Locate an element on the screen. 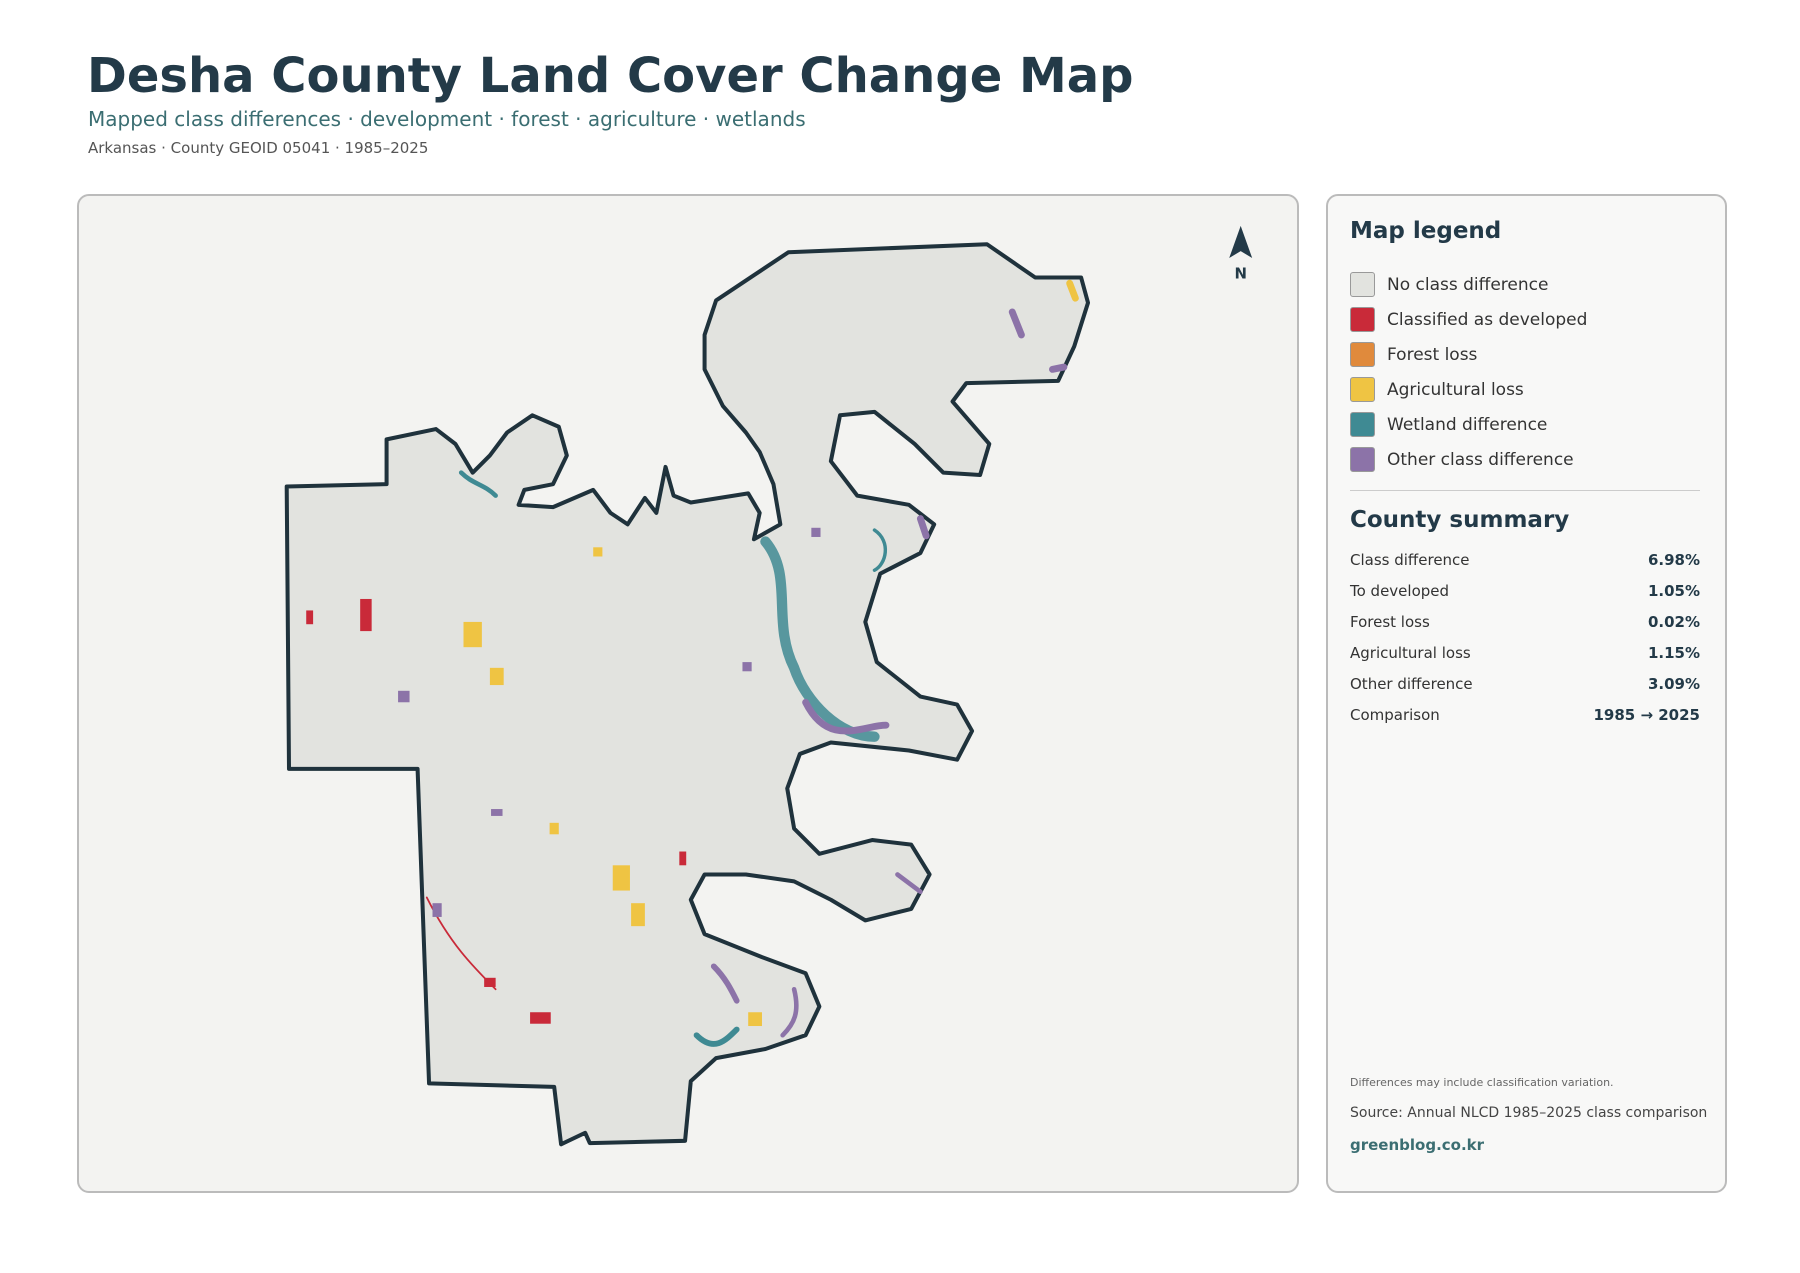 This screenshot has height=1273, width=1800. legend-title: Map legend is located at coordinates (1426, 231).